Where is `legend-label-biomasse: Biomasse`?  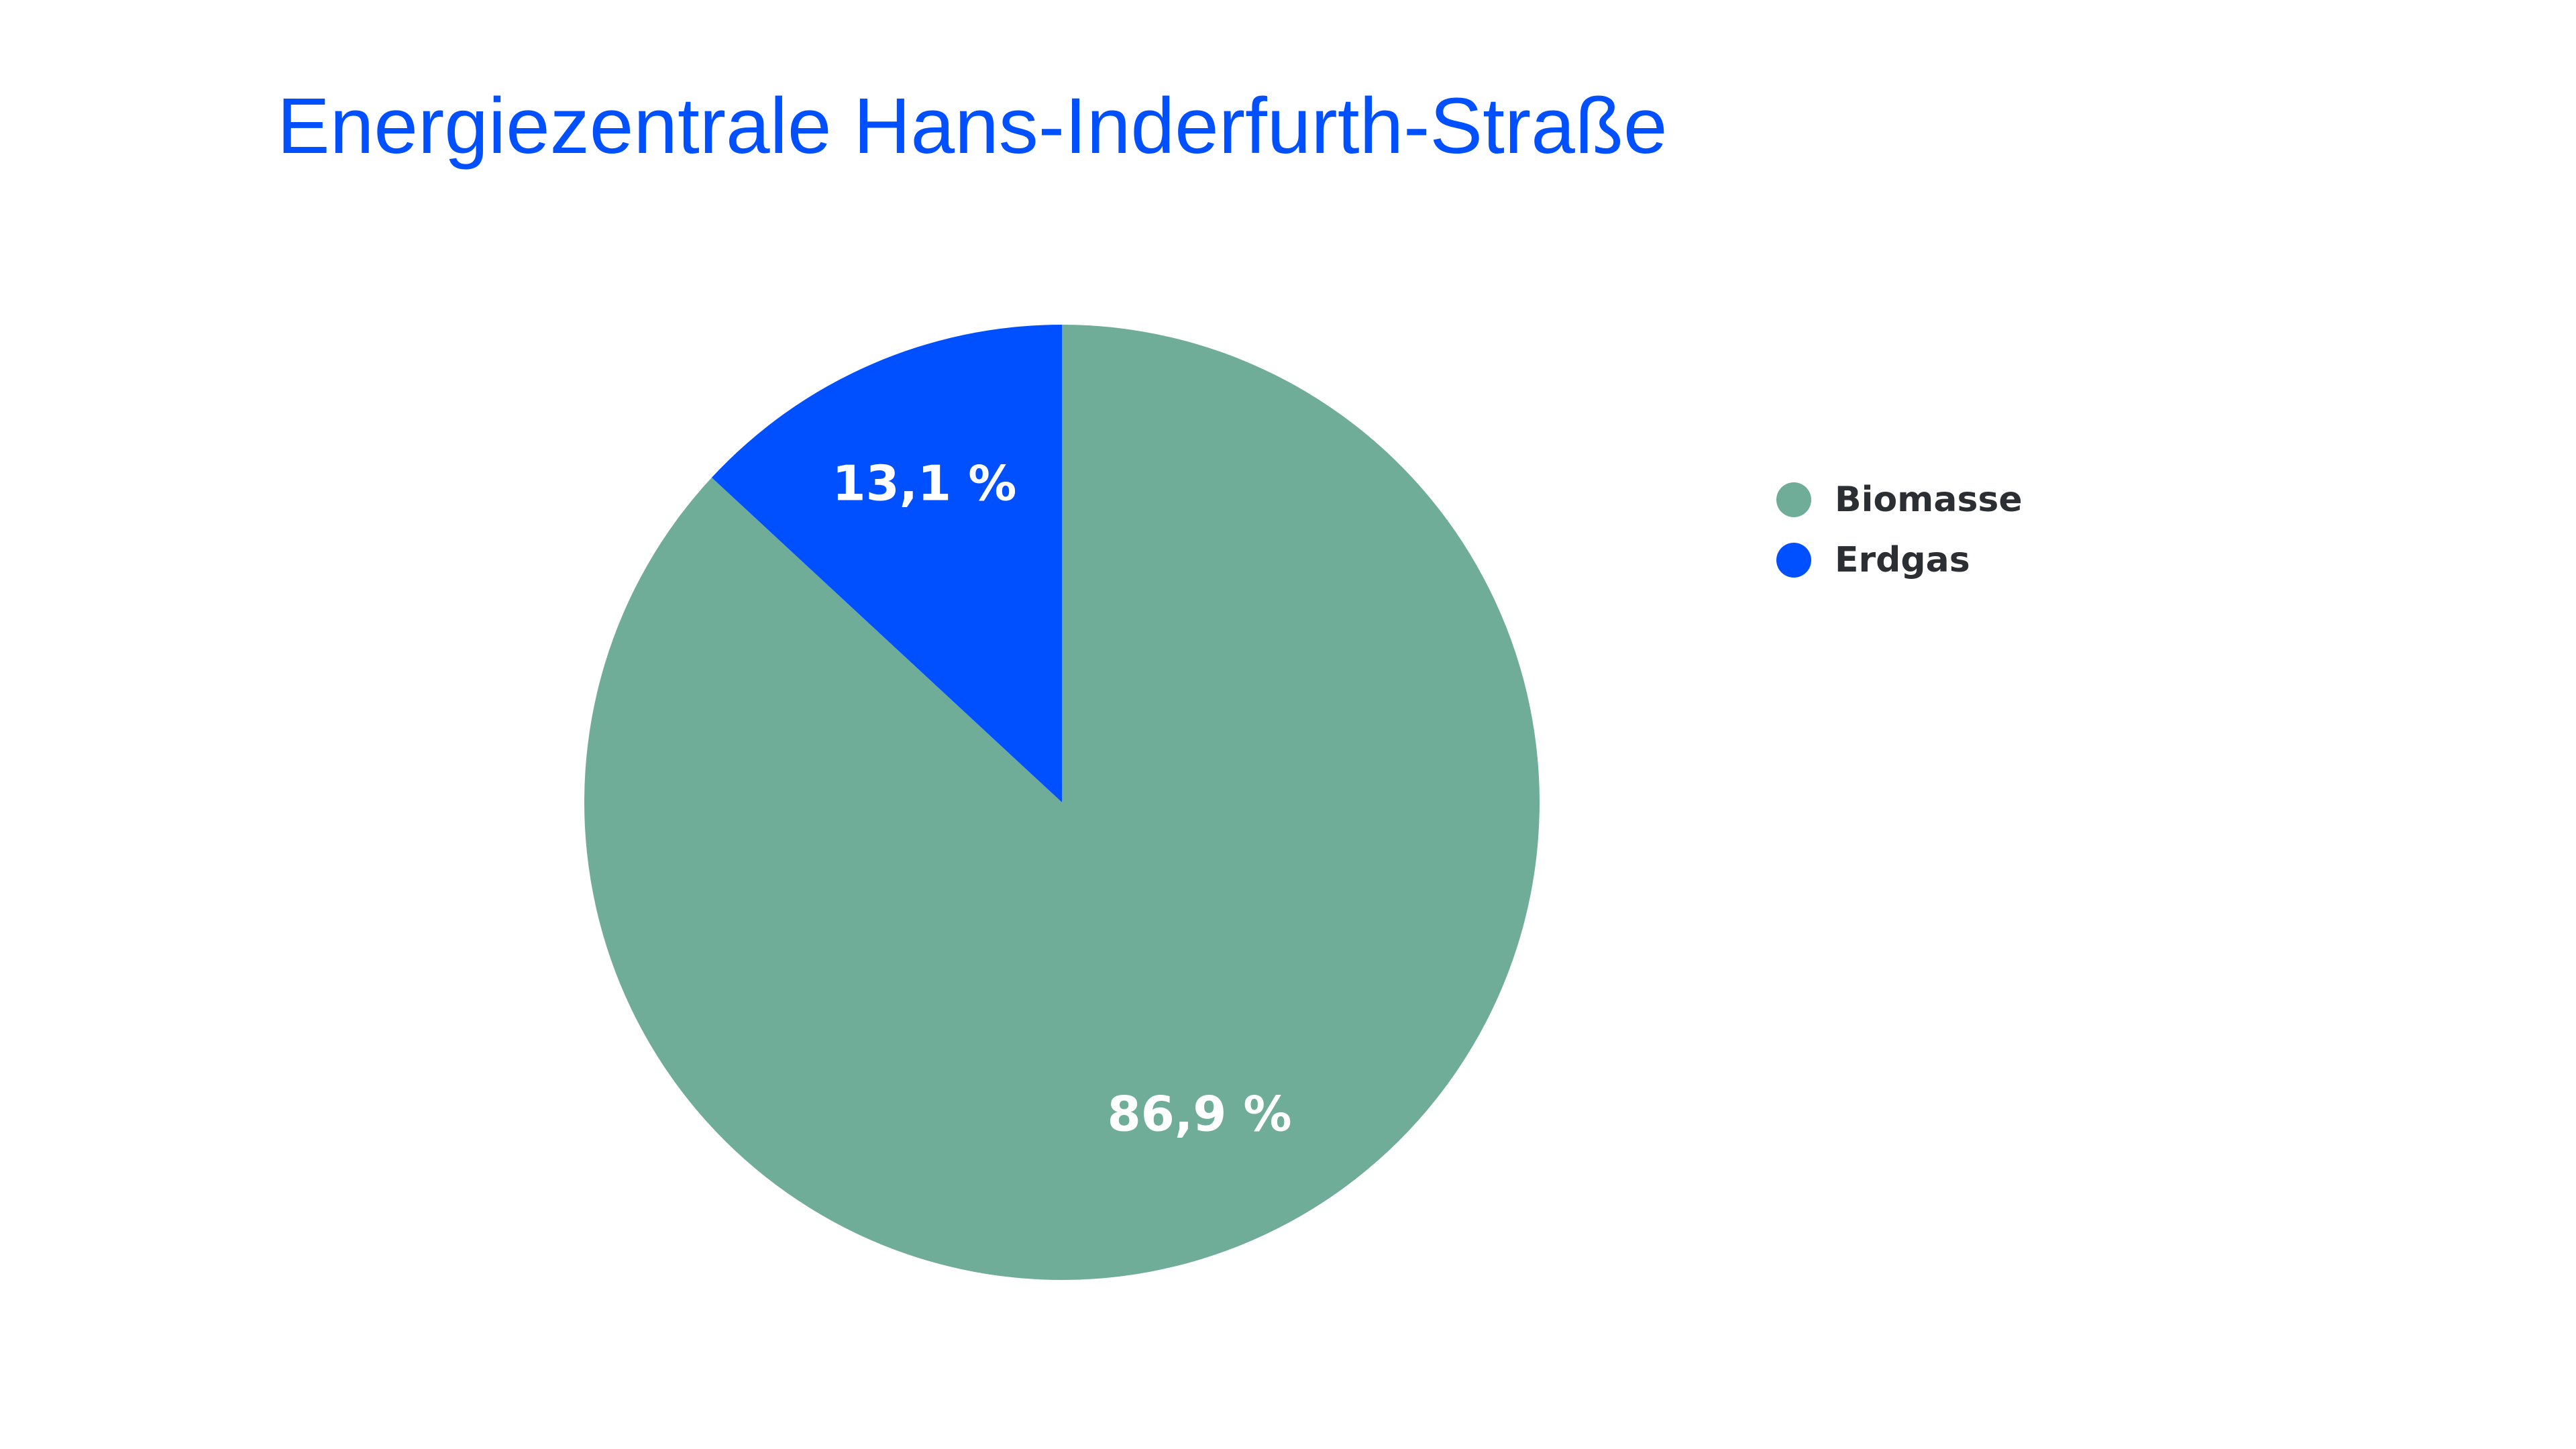
legend-label-biomasse: Biomasse is located at coordinates (1929, 500).